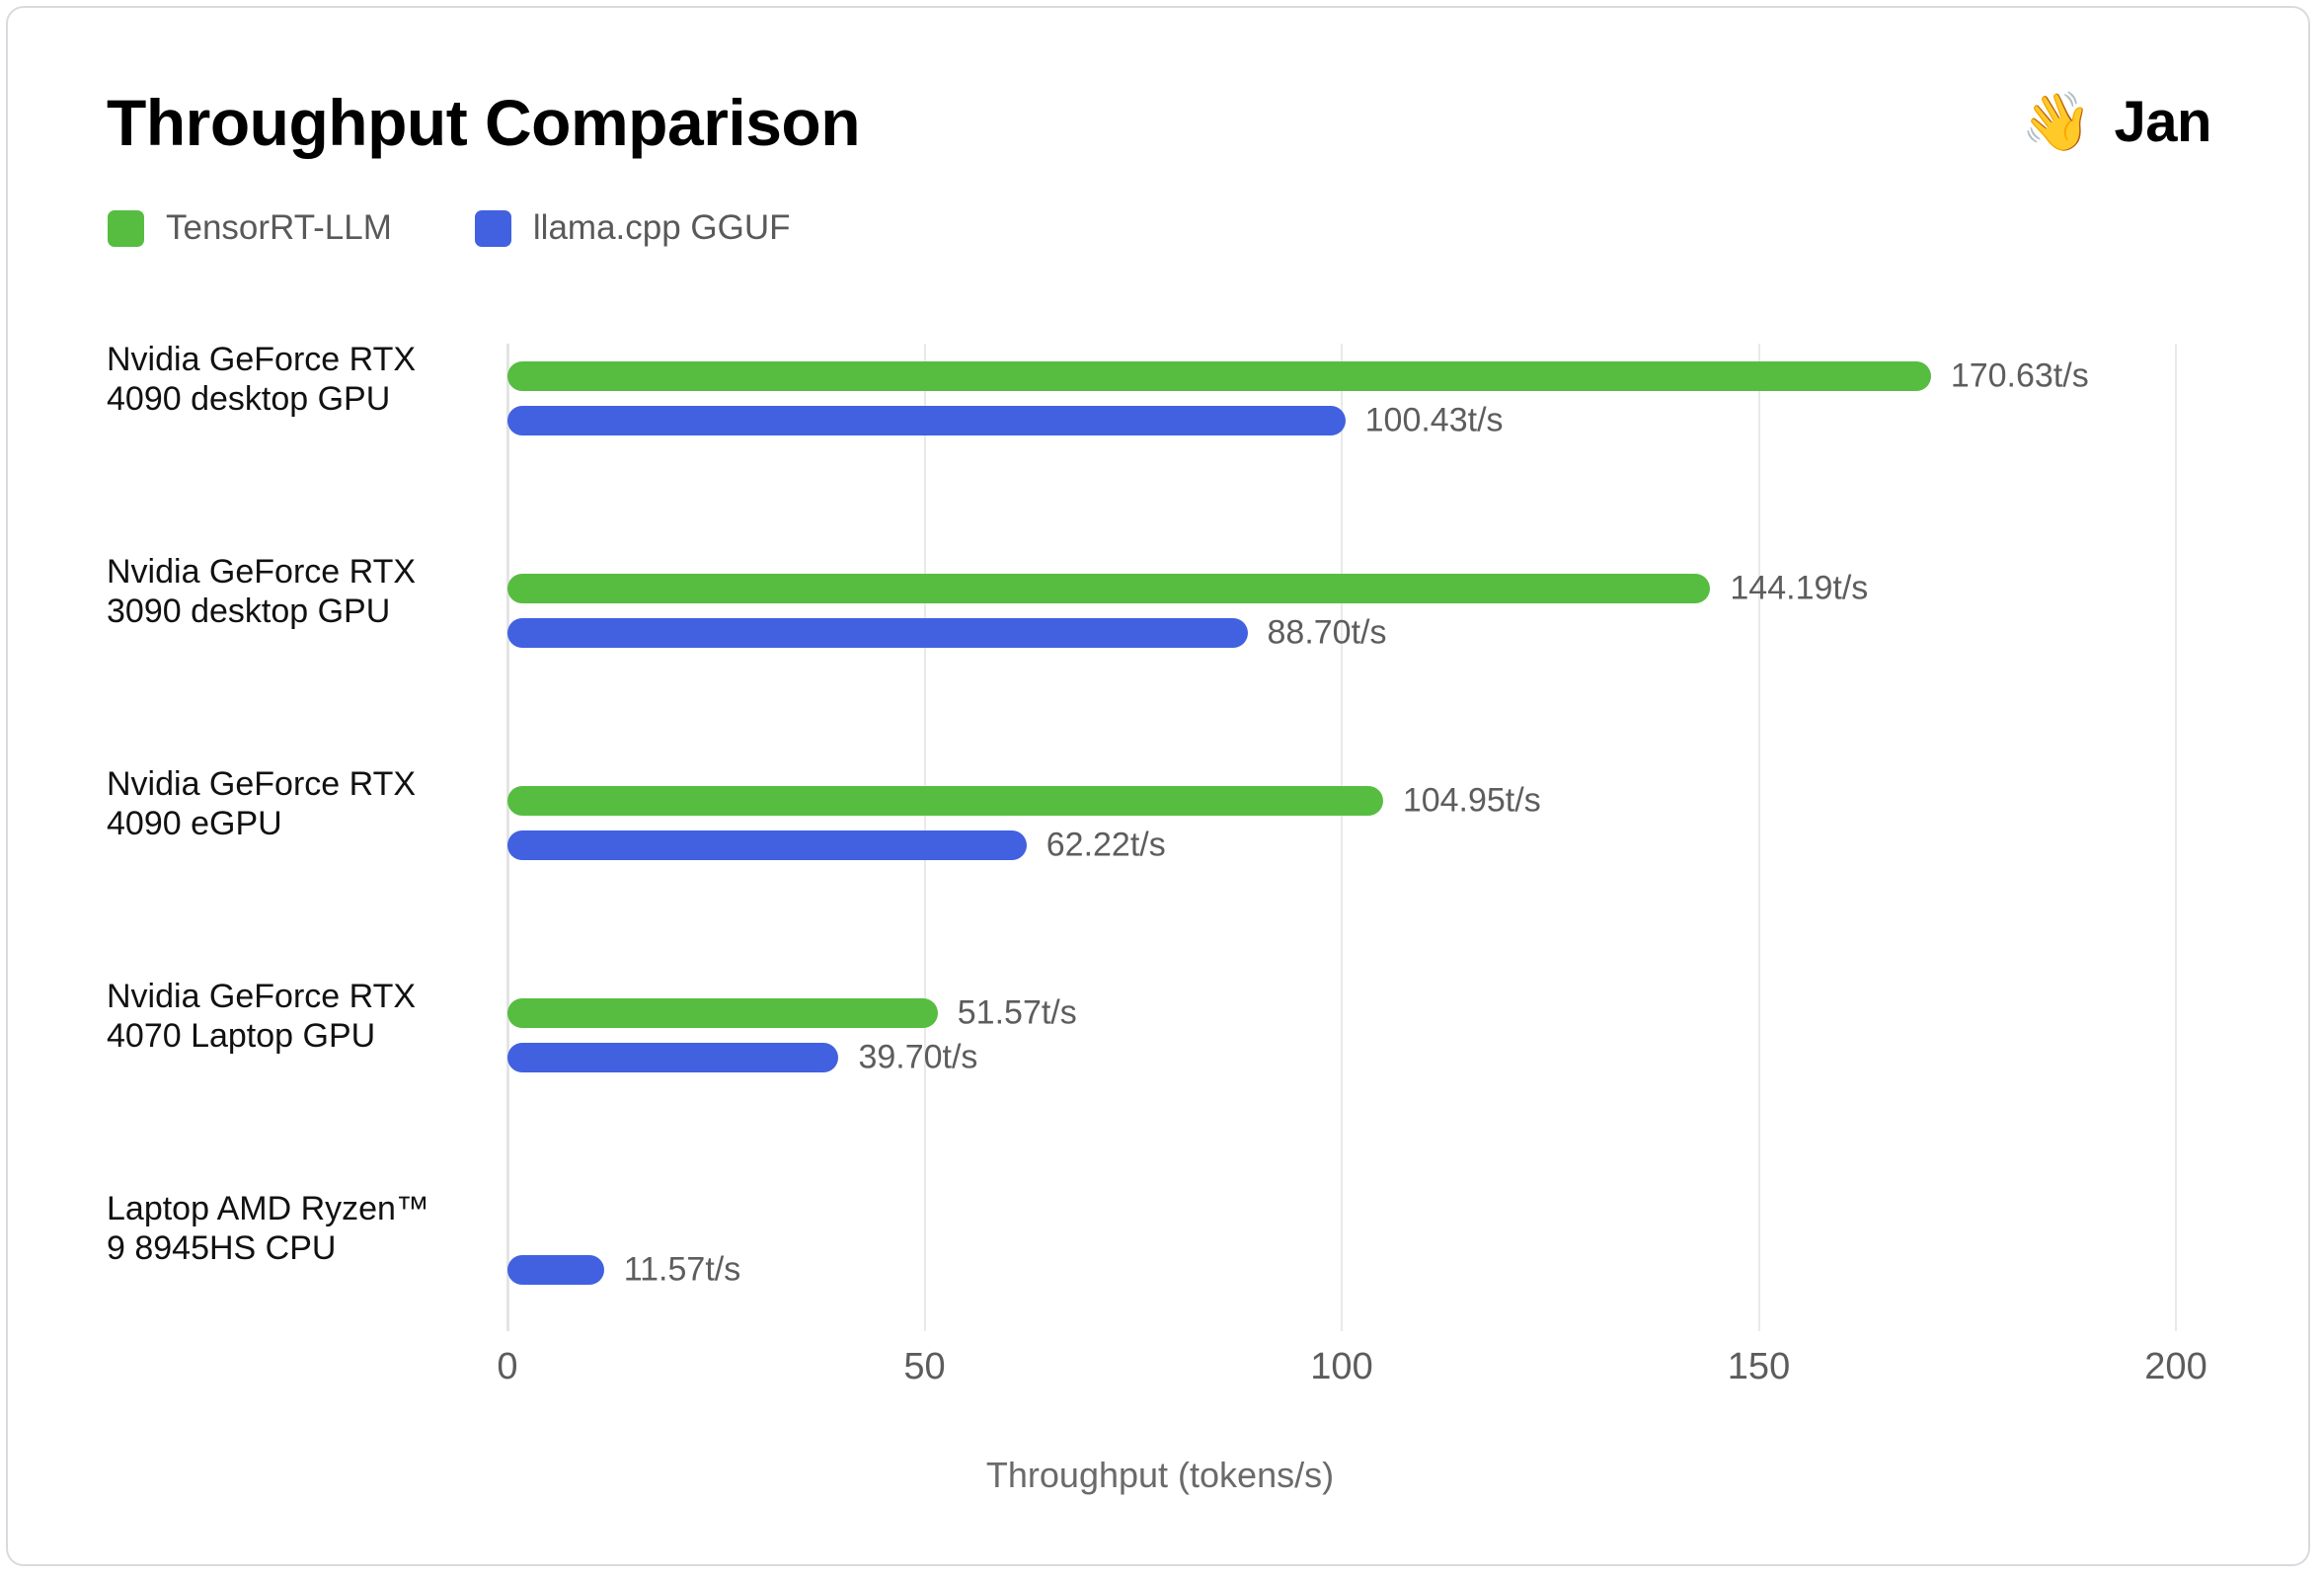  I want to click on value-label-tensorrt-1: 144.19t/s, so click(1799, 588).